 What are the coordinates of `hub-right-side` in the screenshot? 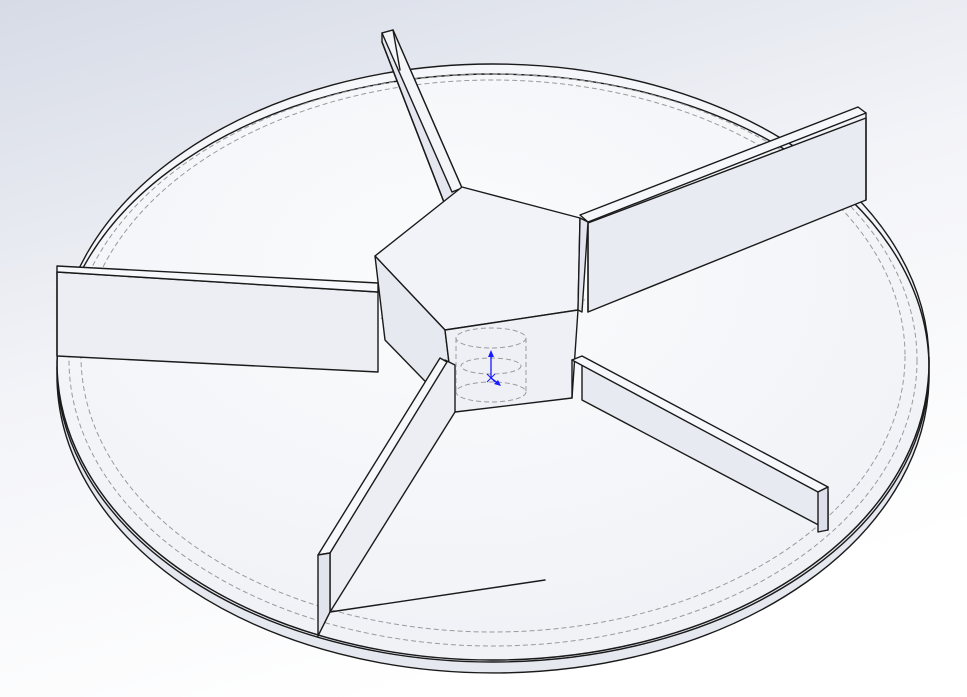 It's located at (583, 265).